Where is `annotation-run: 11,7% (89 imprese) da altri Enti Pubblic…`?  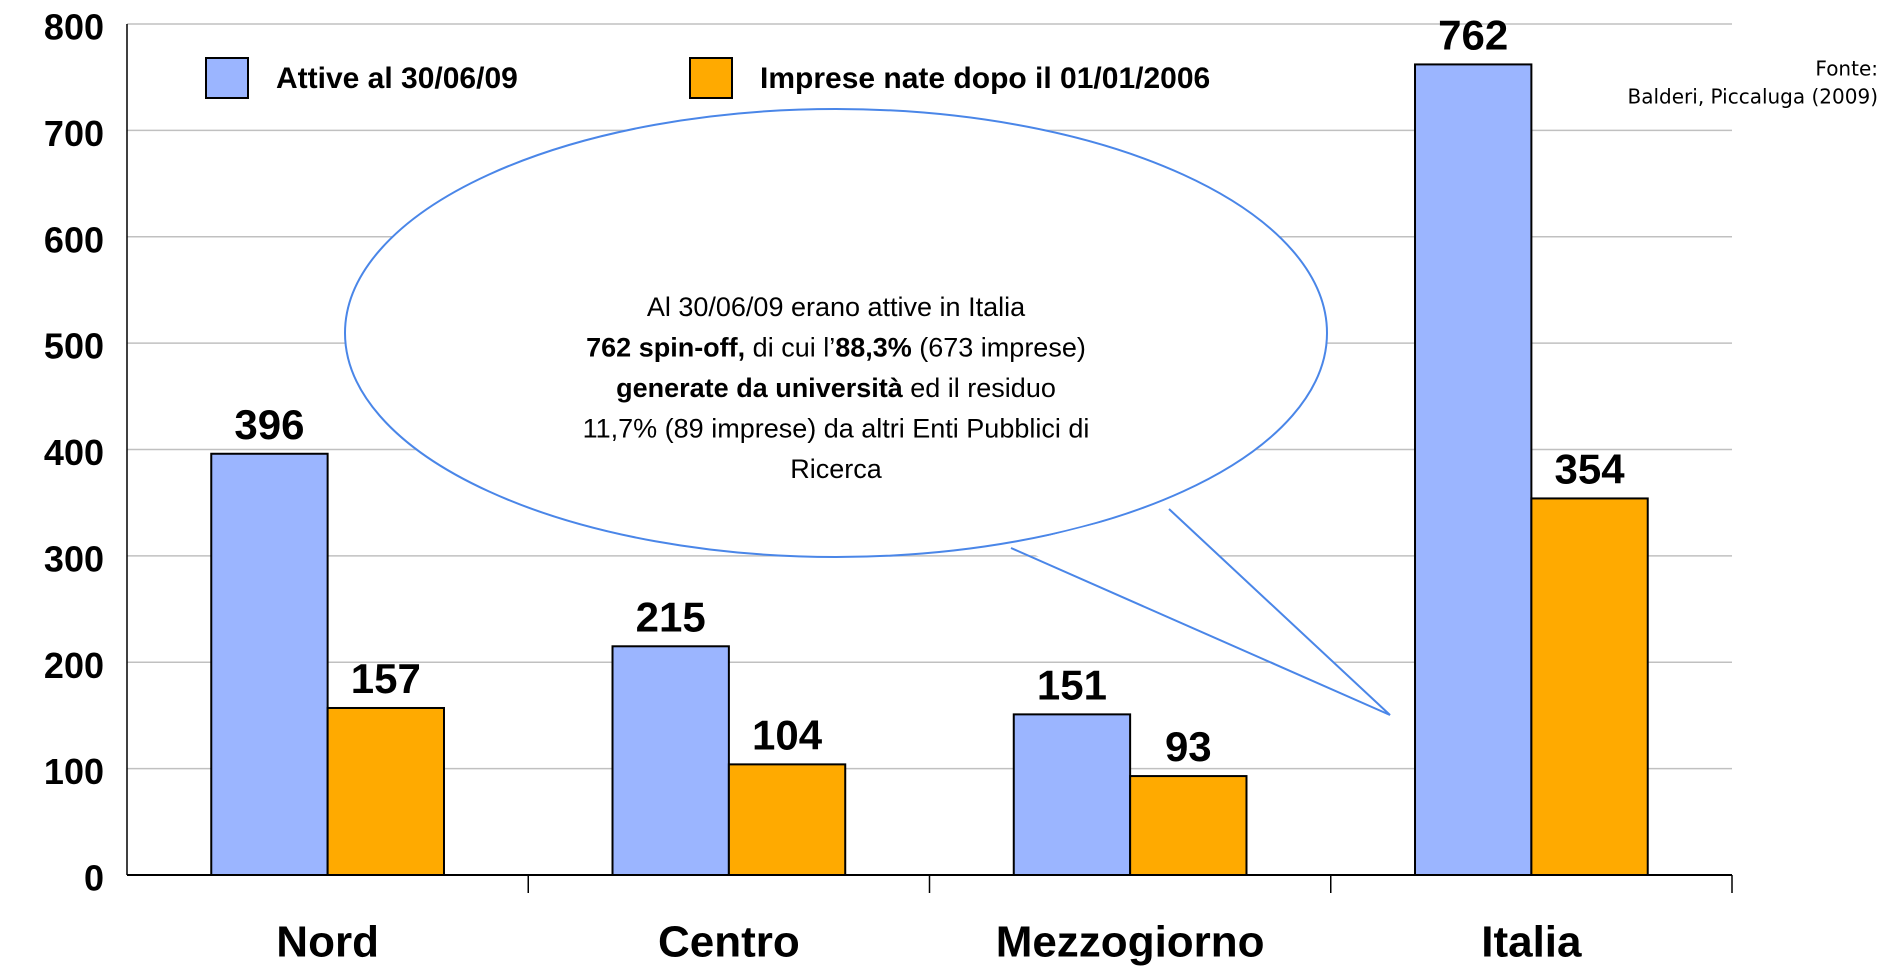 annotation-run: 11,7% (89 imprese) da altri Enti Pubblic… is located at coordinates (836, 429).